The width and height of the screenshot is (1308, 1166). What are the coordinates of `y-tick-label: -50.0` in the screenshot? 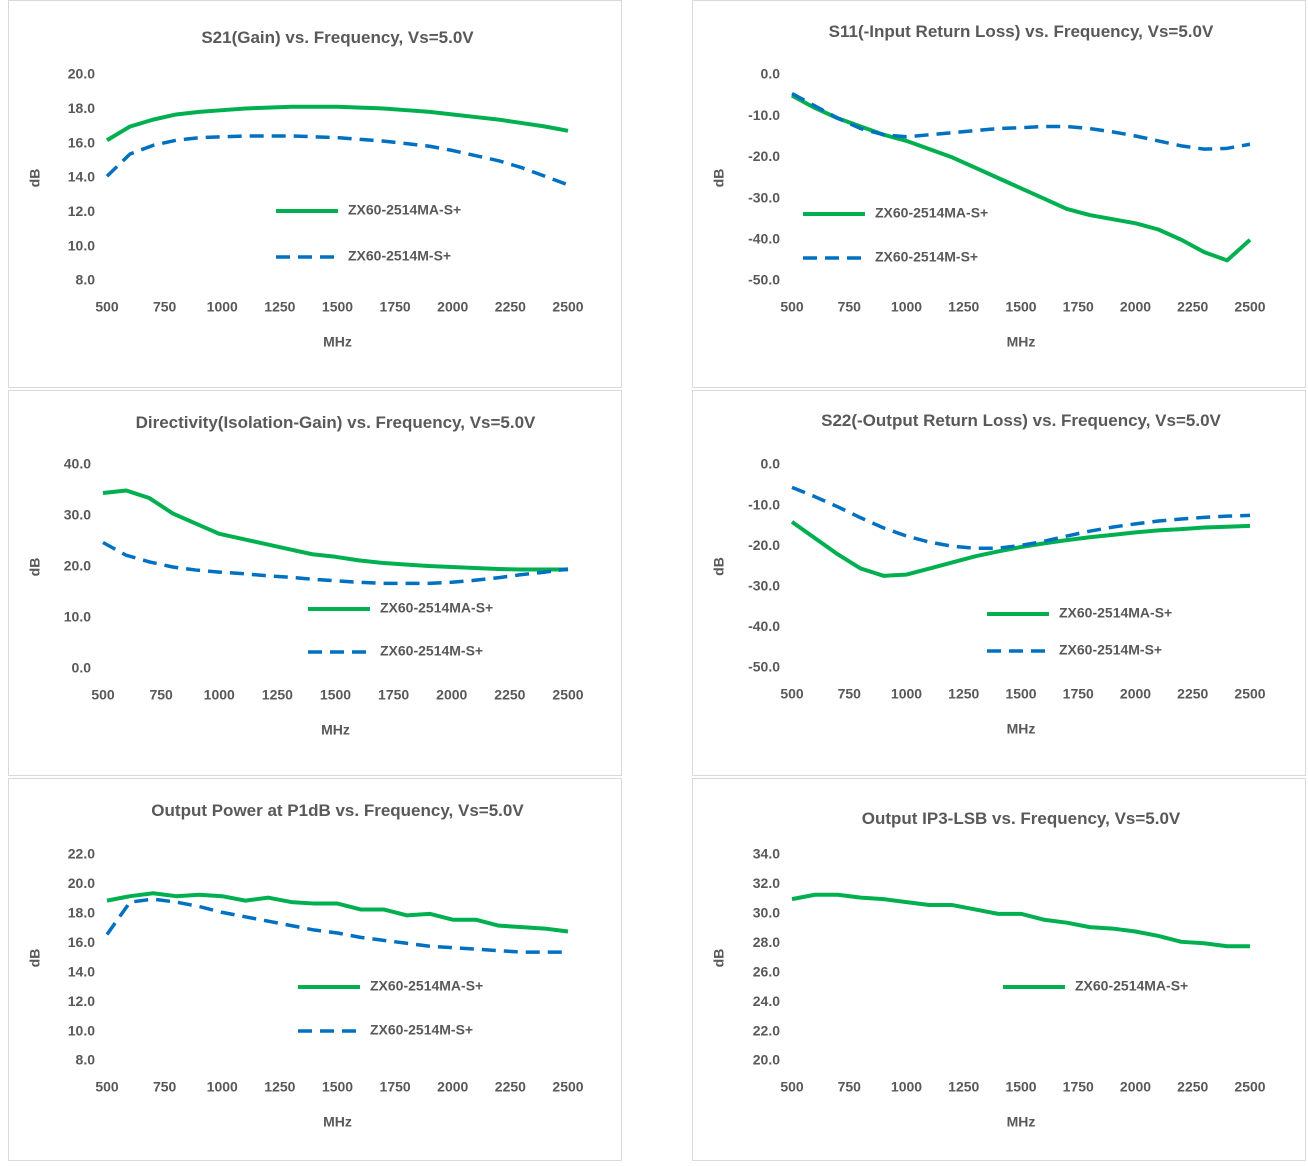 It's located at (764, 280).